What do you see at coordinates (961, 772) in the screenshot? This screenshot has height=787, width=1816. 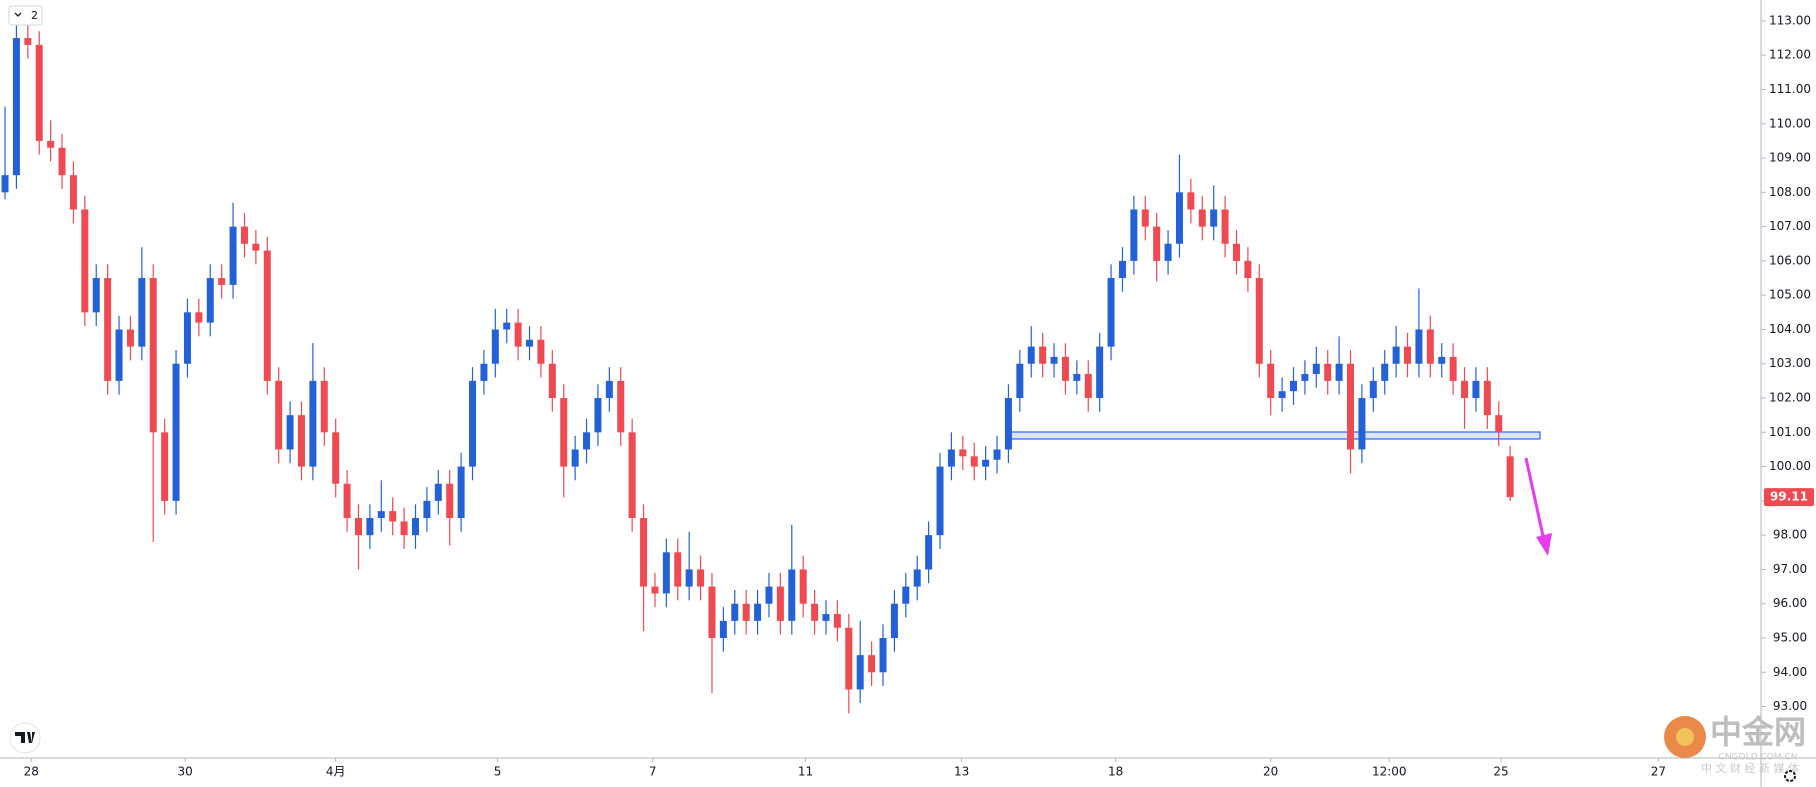 I see `x-tick-label: 13` at bounding box center [961, 772].